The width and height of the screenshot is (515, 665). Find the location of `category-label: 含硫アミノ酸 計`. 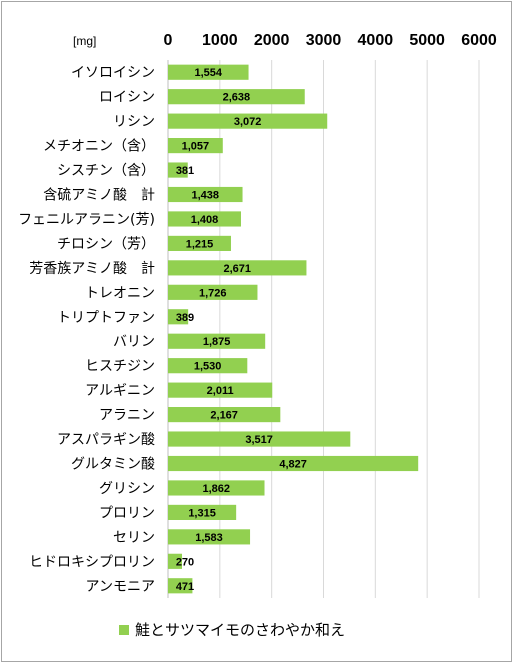

category-label: 含硫アミノ酸 計 is located at coordinates (99, 196).